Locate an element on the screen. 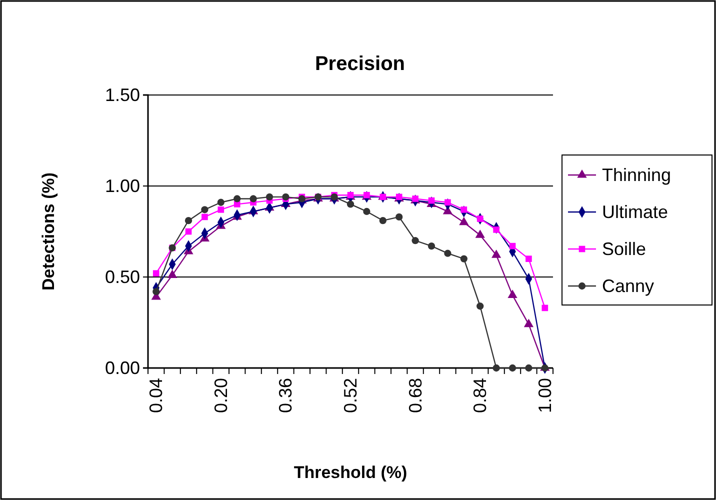  y-tick-label: 0.00 is located at coordinates (122, 368).